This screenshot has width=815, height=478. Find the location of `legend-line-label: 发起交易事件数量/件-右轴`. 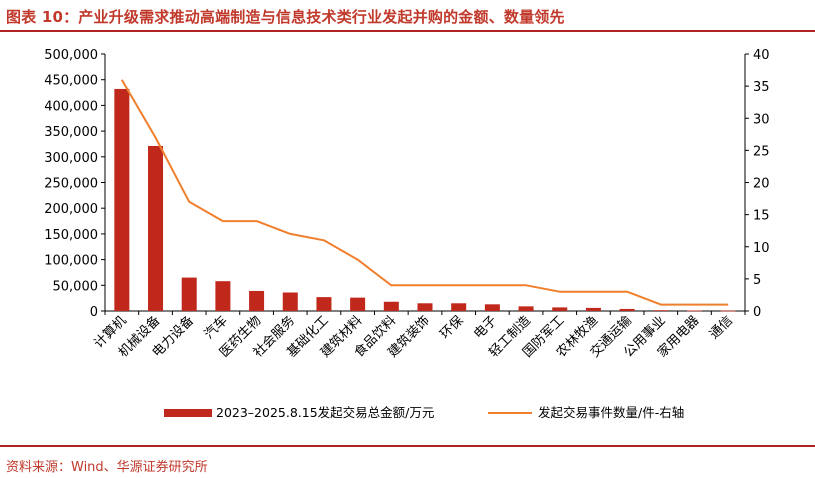

legend-line-label: 发起交易事件数量/件-右轴 is located at coordinates (611, 412).